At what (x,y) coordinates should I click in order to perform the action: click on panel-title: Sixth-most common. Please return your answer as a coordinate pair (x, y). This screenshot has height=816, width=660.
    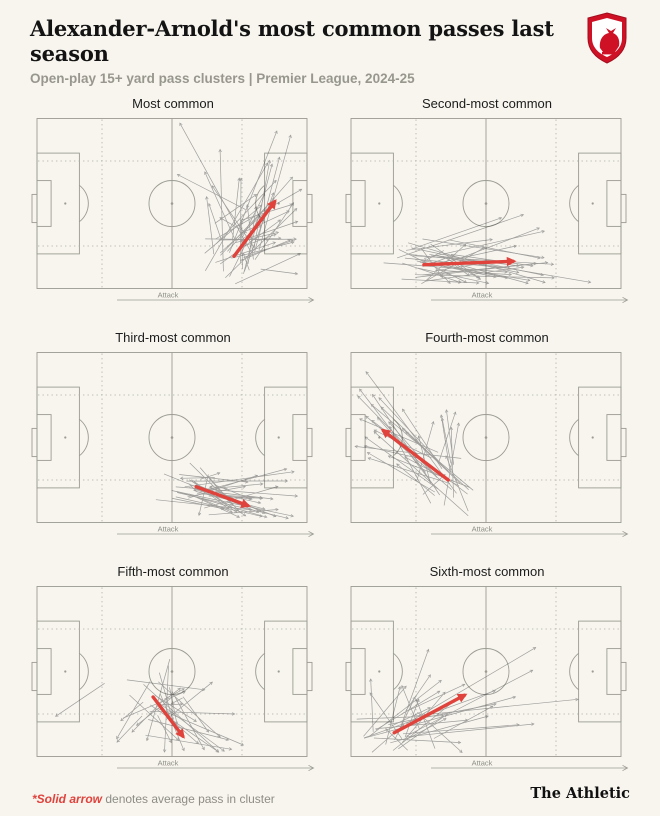
    Looking at the image, I should click on (487, 571).